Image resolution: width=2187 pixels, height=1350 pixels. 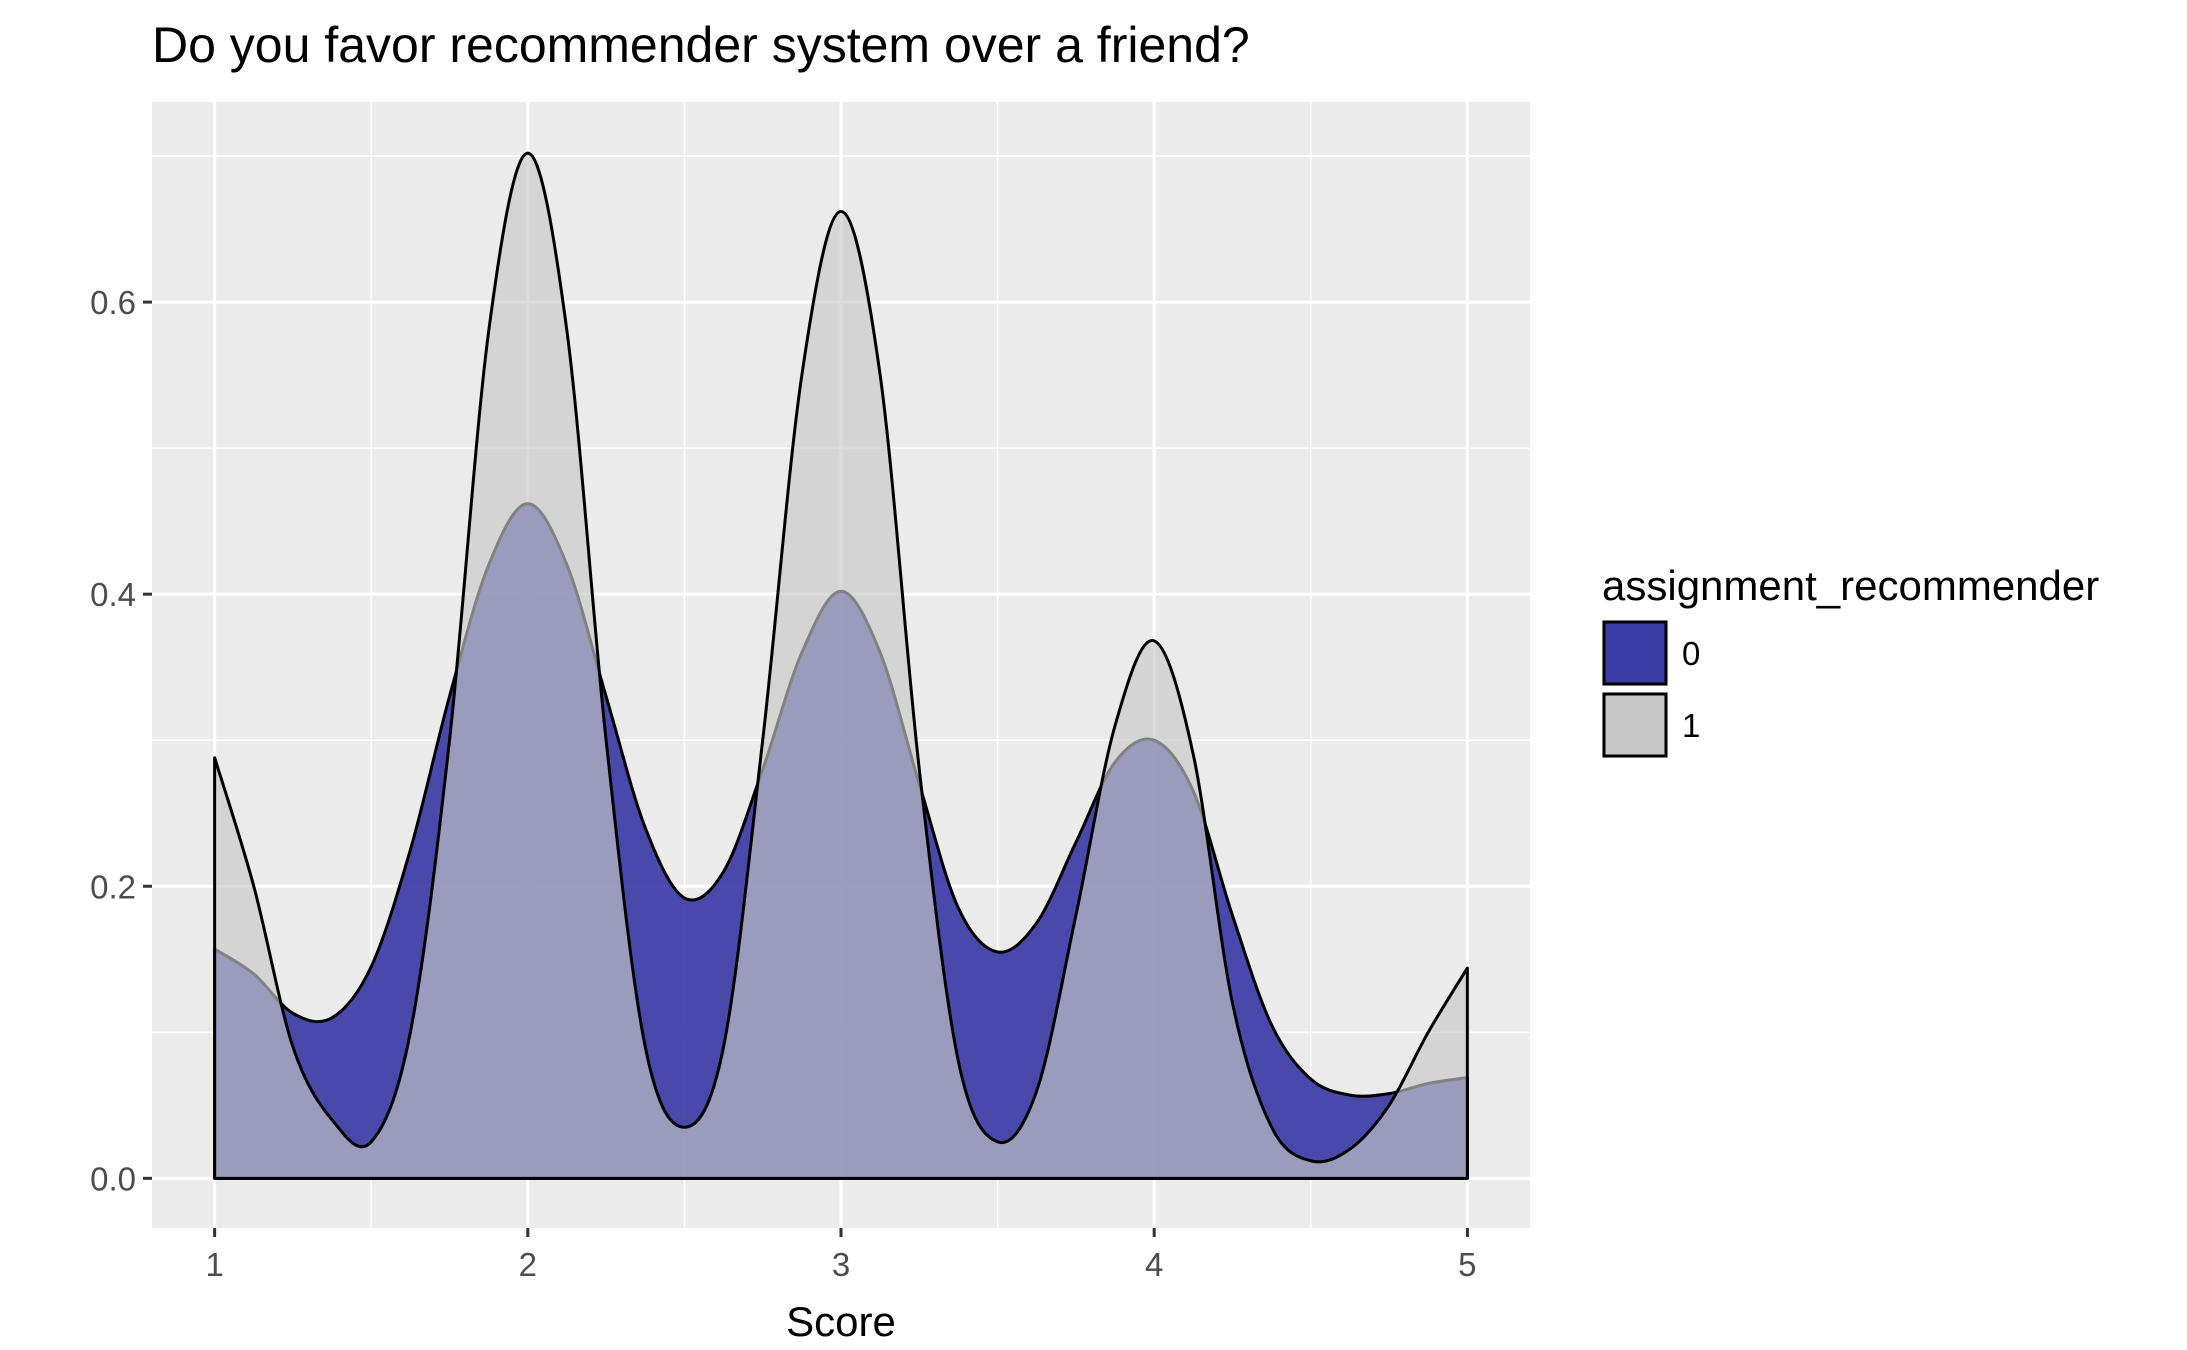 What do you see at coordinates (113, 302) in the screenshot?
I see `y-tick-label-3: 0.6` at bounding box center [113, 302].